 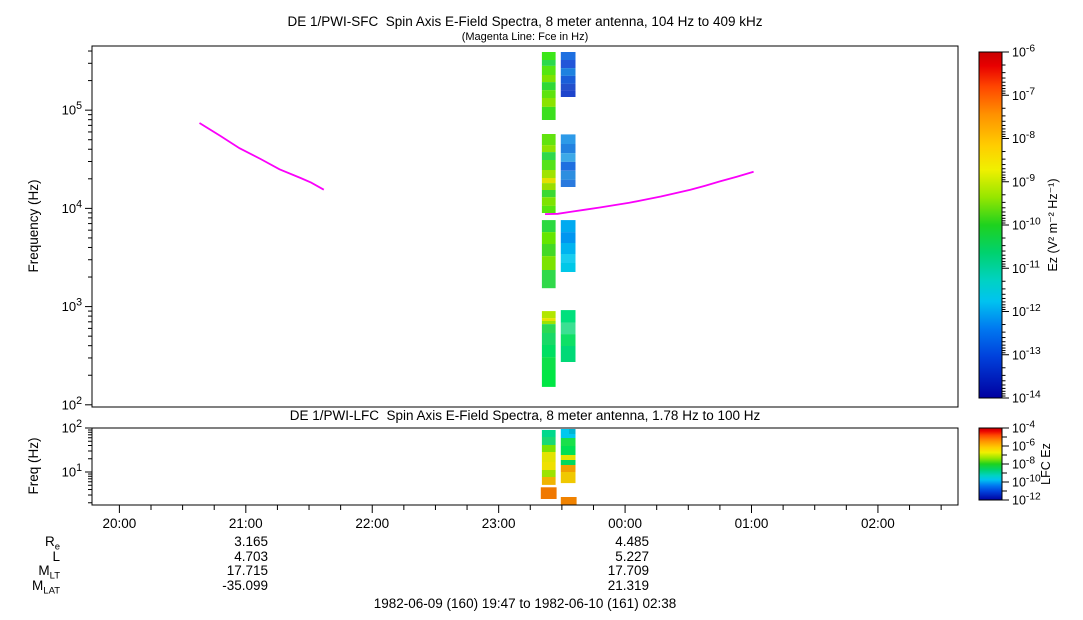 I want to click on colorbar-tick-label: 10⁻⁹, so click(x=1023, y=181).